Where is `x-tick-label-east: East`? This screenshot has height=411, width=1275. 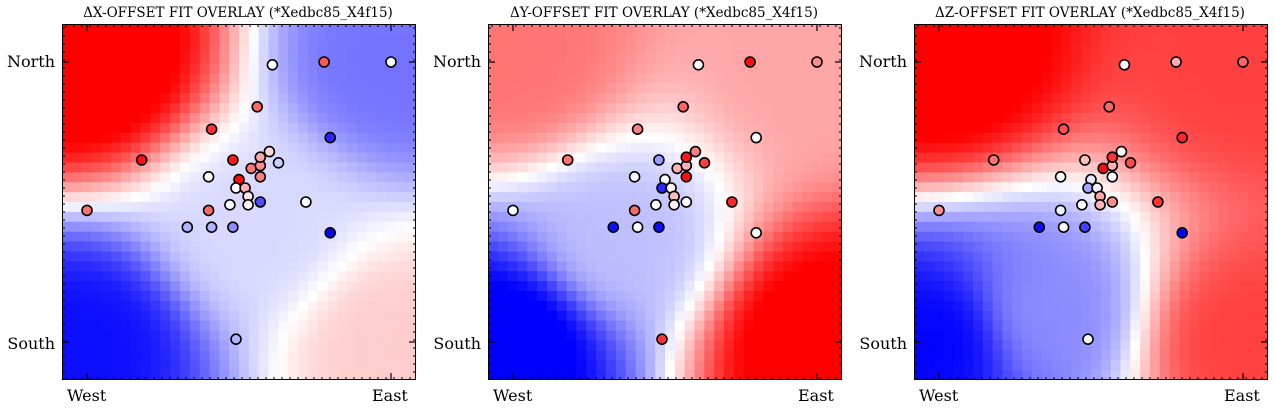 x-tick-label-east: East is located at coordinates (816, 395).